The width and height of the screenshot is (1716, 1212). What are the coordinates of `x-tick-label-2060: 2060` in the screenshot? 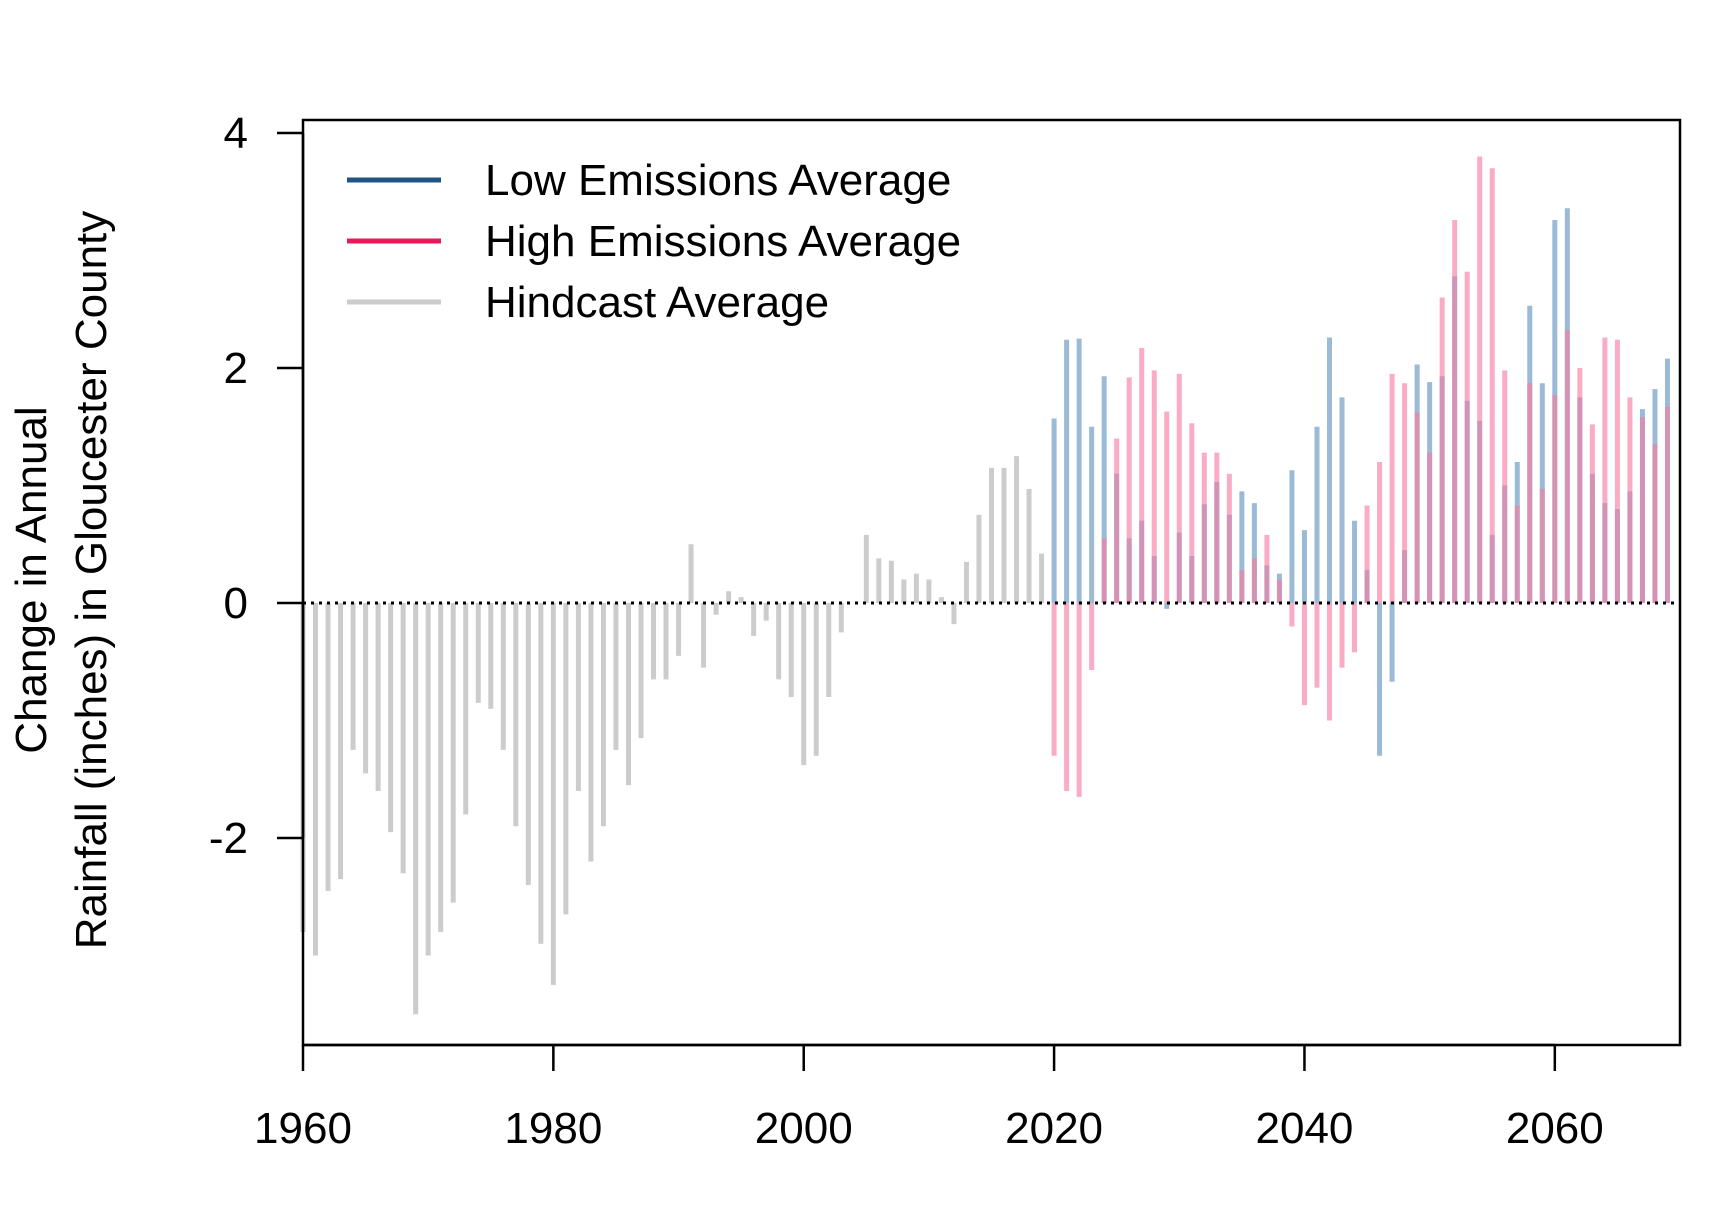 It's located at (1555, 1128).